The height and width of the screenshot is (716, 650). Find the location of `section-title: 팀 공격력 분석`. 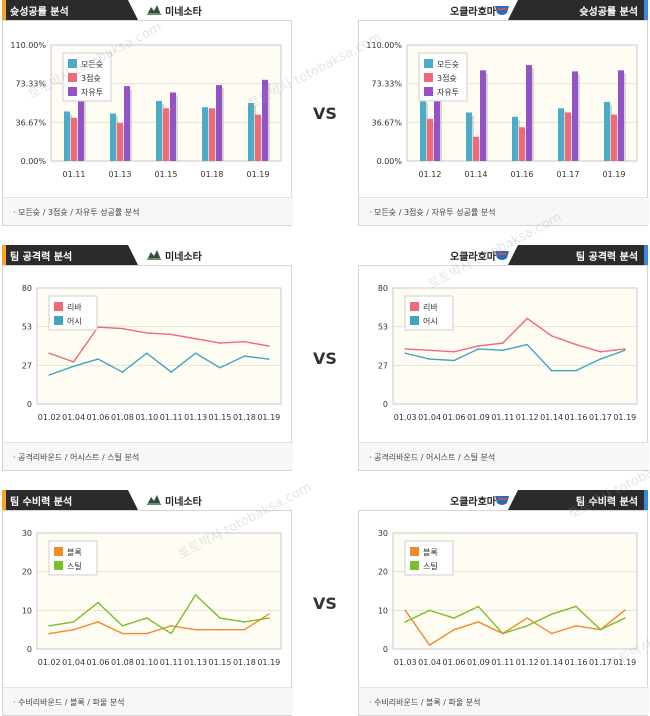

section-title: 팀 공격력 분석 is located at coordinates (606, 257).